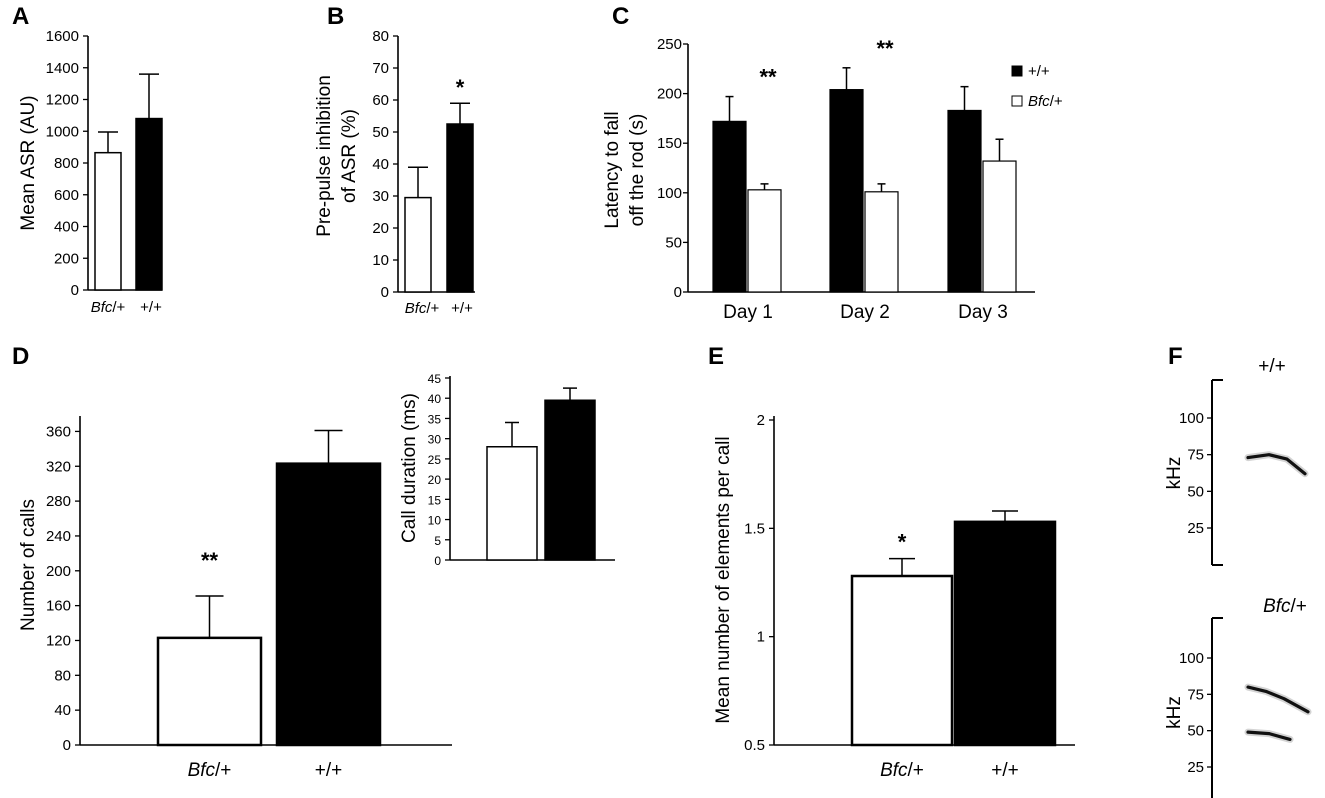  Describe the element at coordinates (118, 307) in the screenshot. I see `category-label-A-rest: /+` at that location.